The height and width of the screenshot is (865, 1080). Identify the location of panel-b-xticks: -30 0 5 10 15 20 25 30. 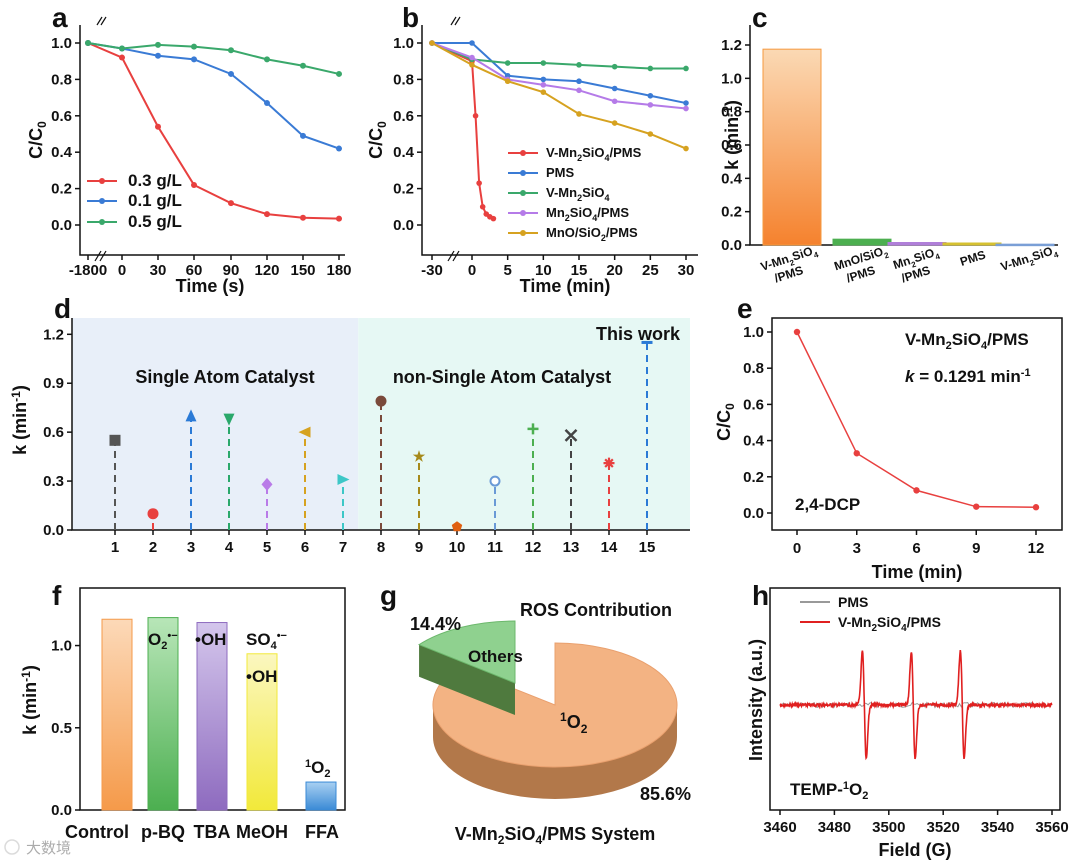
(557, 267).